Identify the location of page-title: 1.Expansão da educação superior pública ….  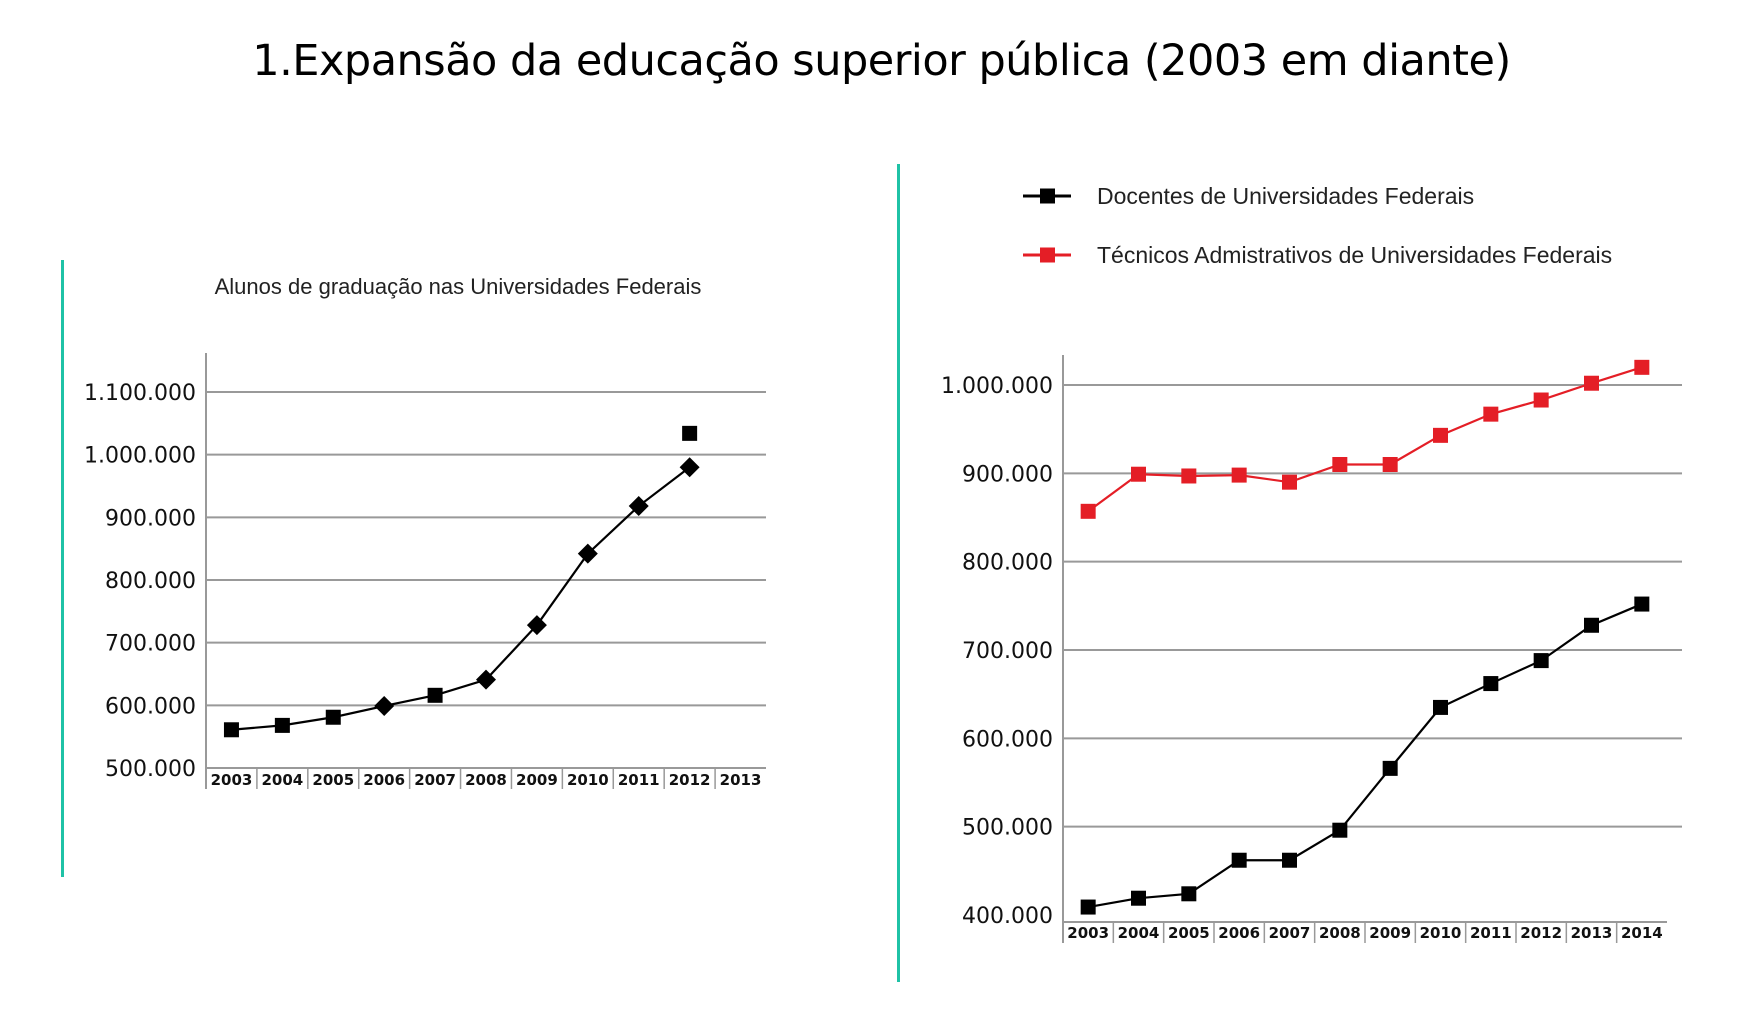
(881, 61).